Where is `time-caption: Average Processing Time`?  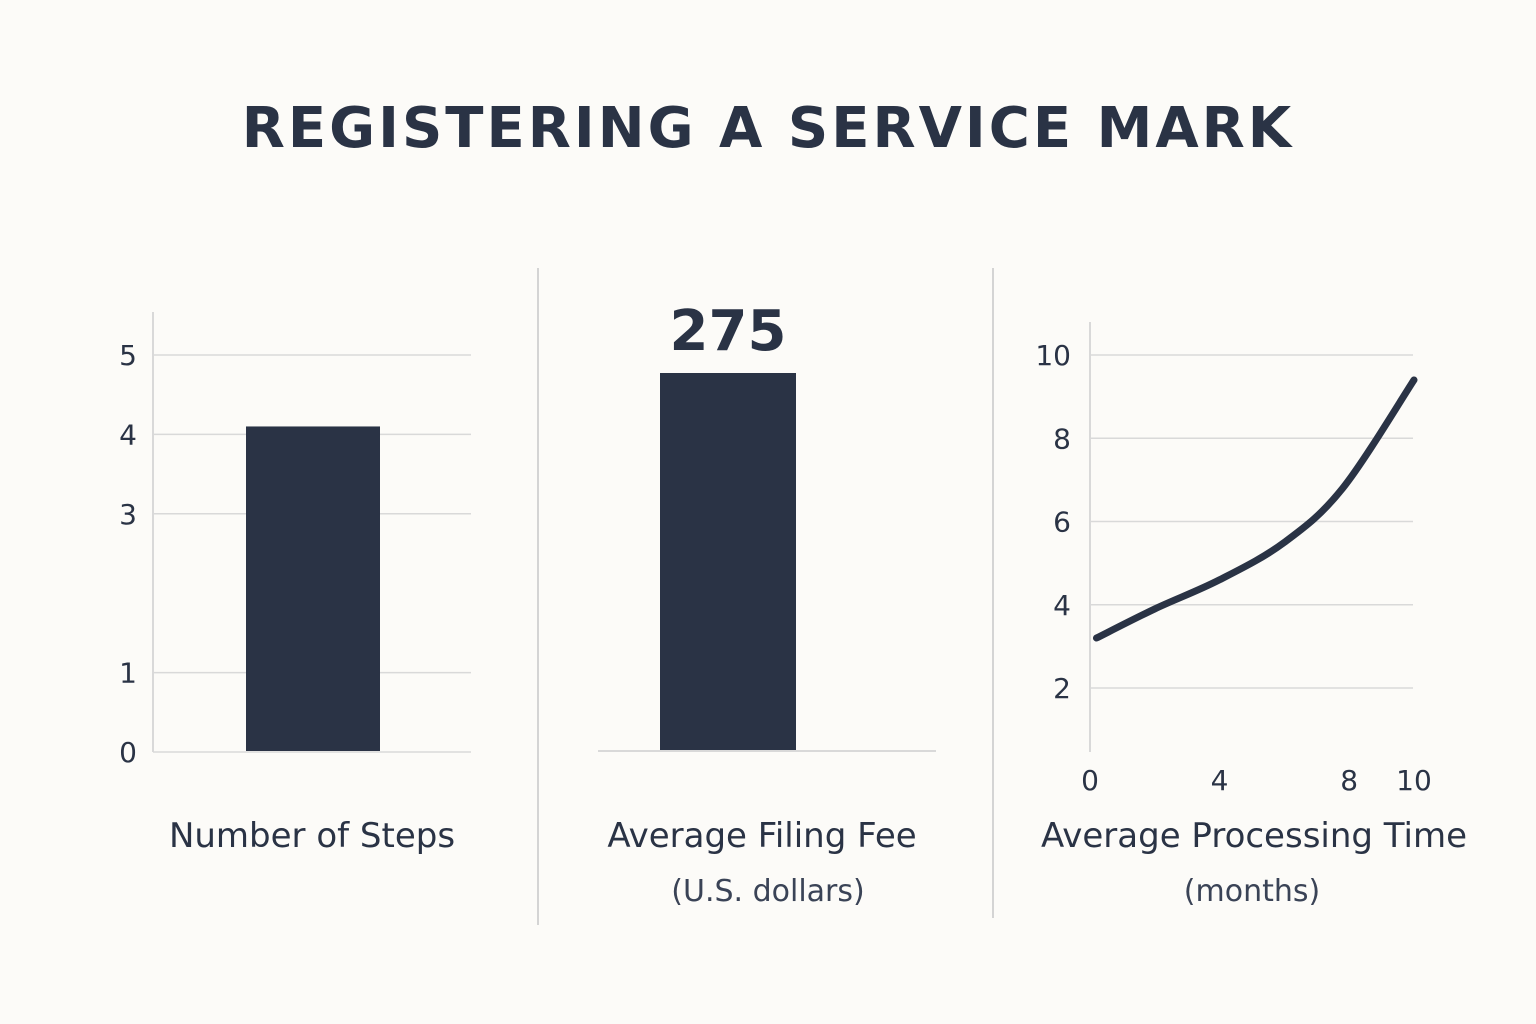 time-caption: Average Processing Time is located at coordinates (1254, 836).